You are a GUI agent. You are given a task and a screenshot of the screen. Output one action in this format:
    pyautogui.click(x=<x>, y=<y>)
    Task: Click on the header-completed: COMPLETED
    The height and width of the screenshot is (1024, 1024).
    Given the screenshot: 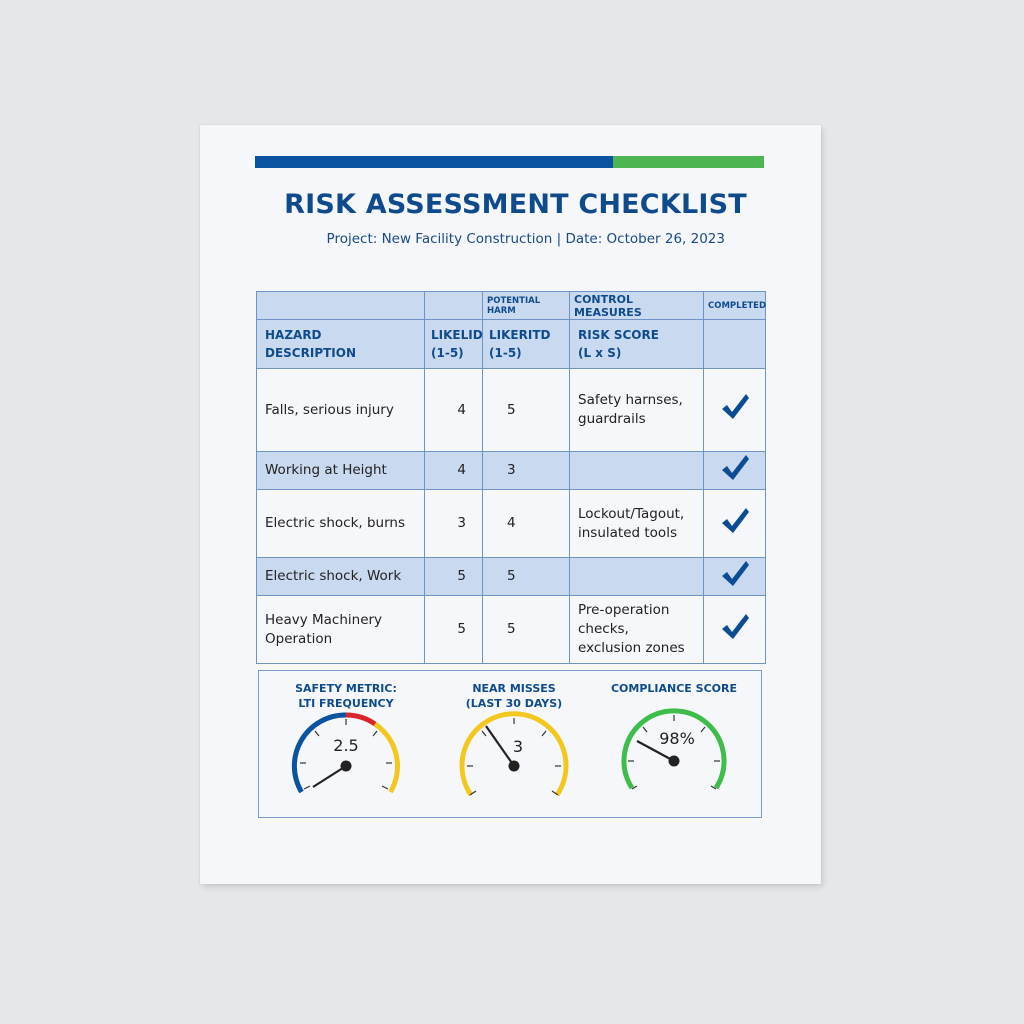 What is the action you would take?
    pyautogui.click(x=734, y=305)
    